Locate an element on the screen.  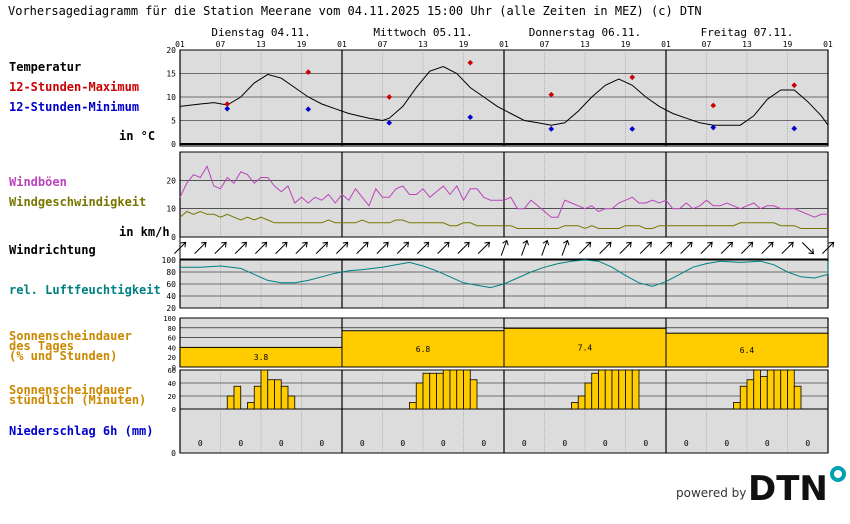
hour-label: 13 is located at coordinates (423, 44).